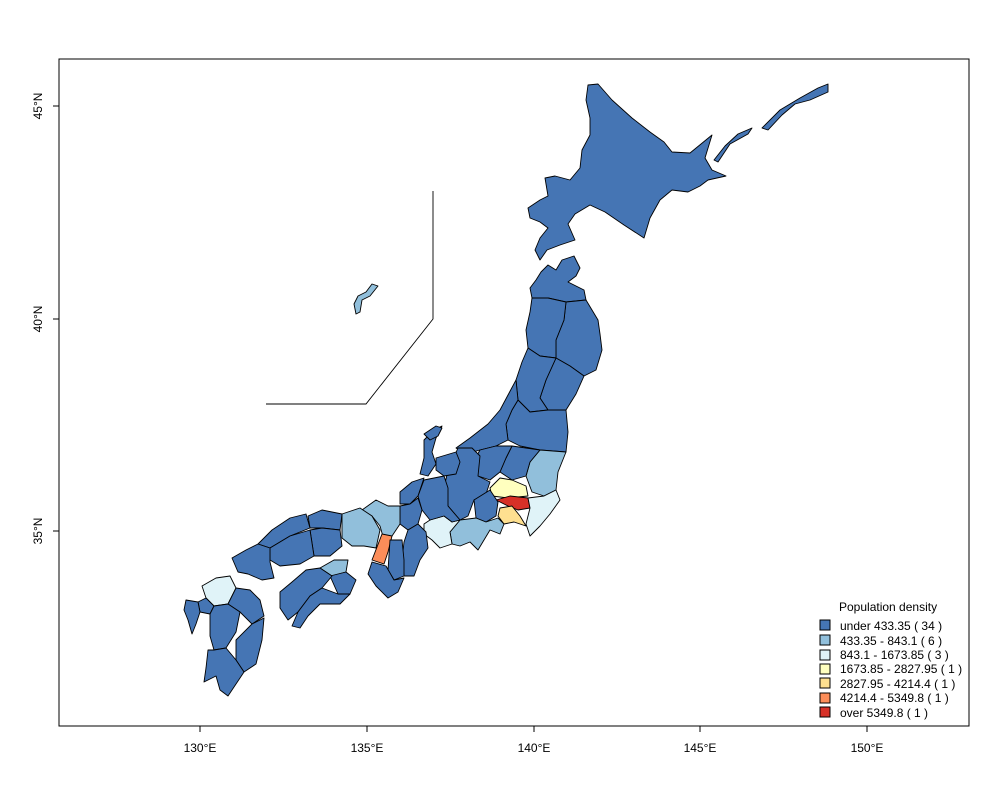  What do you see at coordinates (38, 531) in the screenshot?
I see `y-tick-label: 35°N` at bounding box center [38, 531].